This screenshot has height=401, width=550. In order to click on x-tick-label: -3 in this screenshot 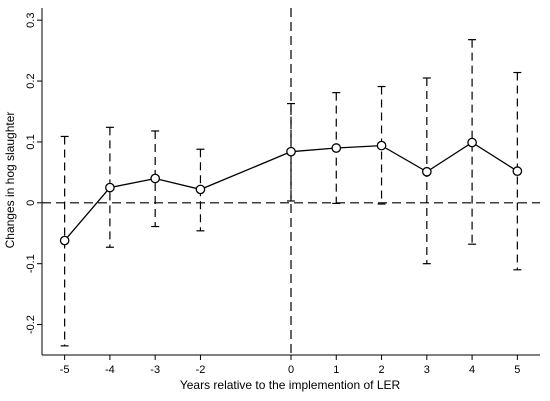, I will do `click(155, 370)`.